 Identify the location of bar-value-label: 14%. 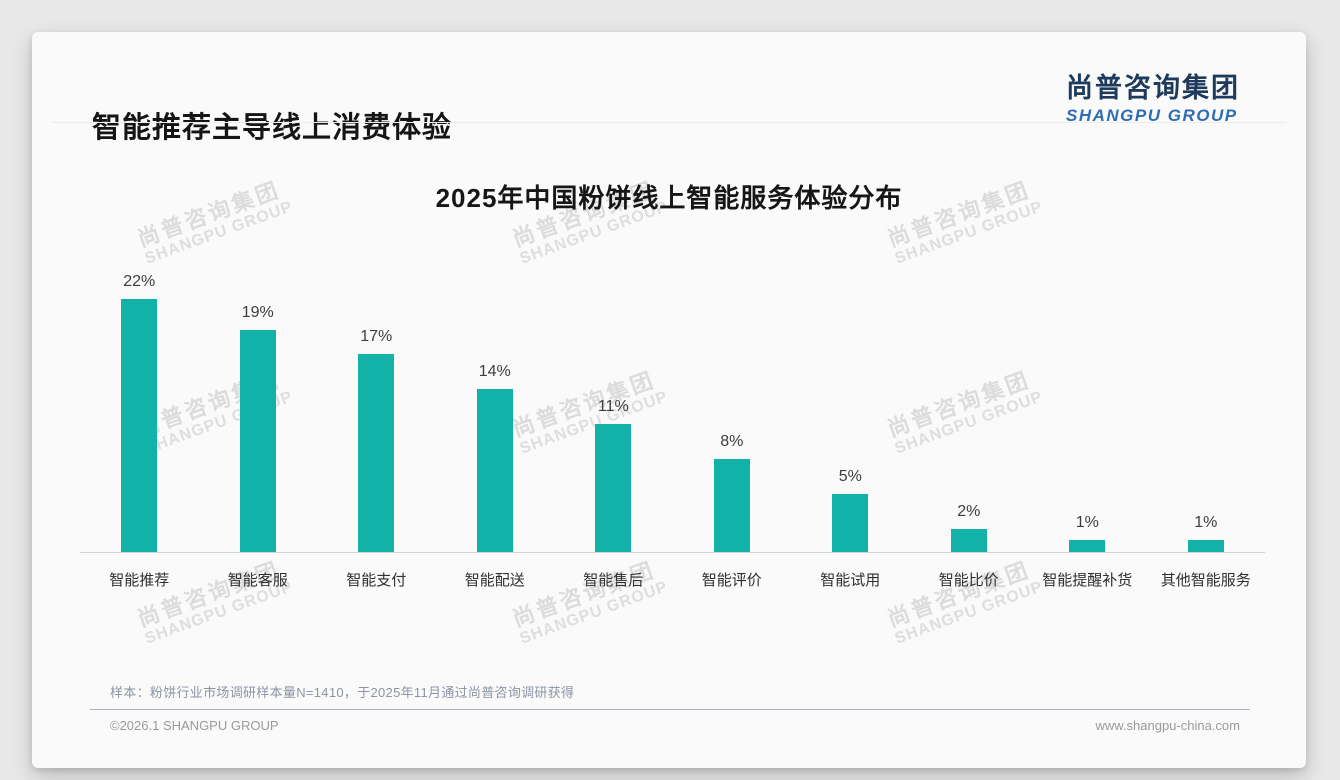
(494, 371).